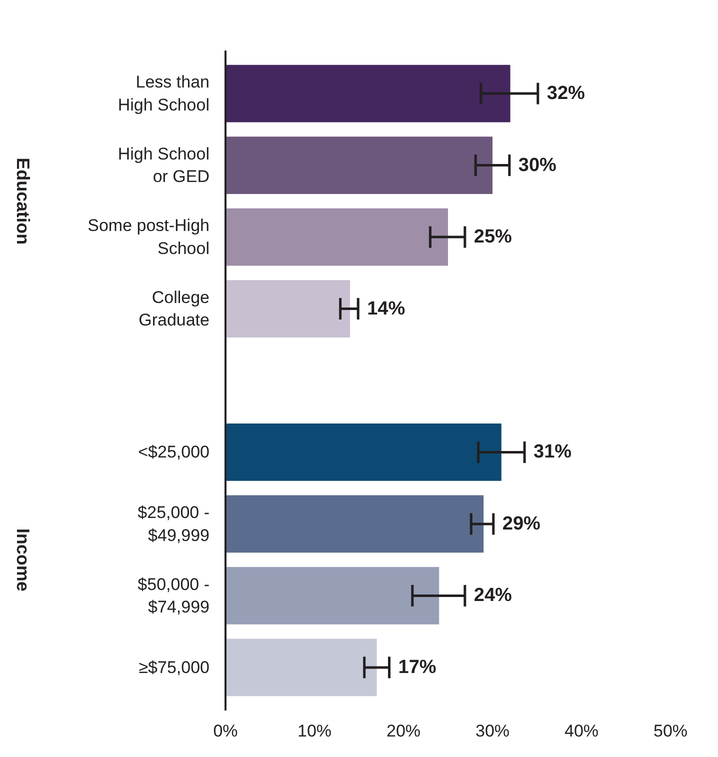 Image resolution: width=718 pixels, height=757 pixels. I want to click on x-tick-label: 20%, so click(403, 731).